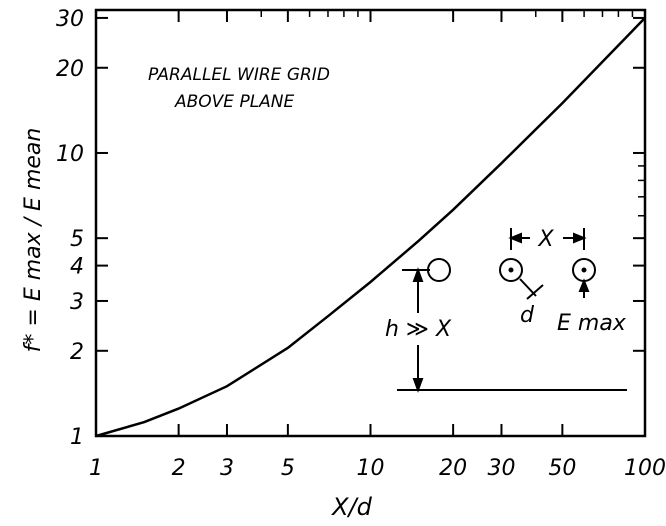 The width and height of the screenshot is (666, 526). Describe the element at coordinates (96, 468) in the screenshot. I see `x-tick-label-0: 1` at that location.